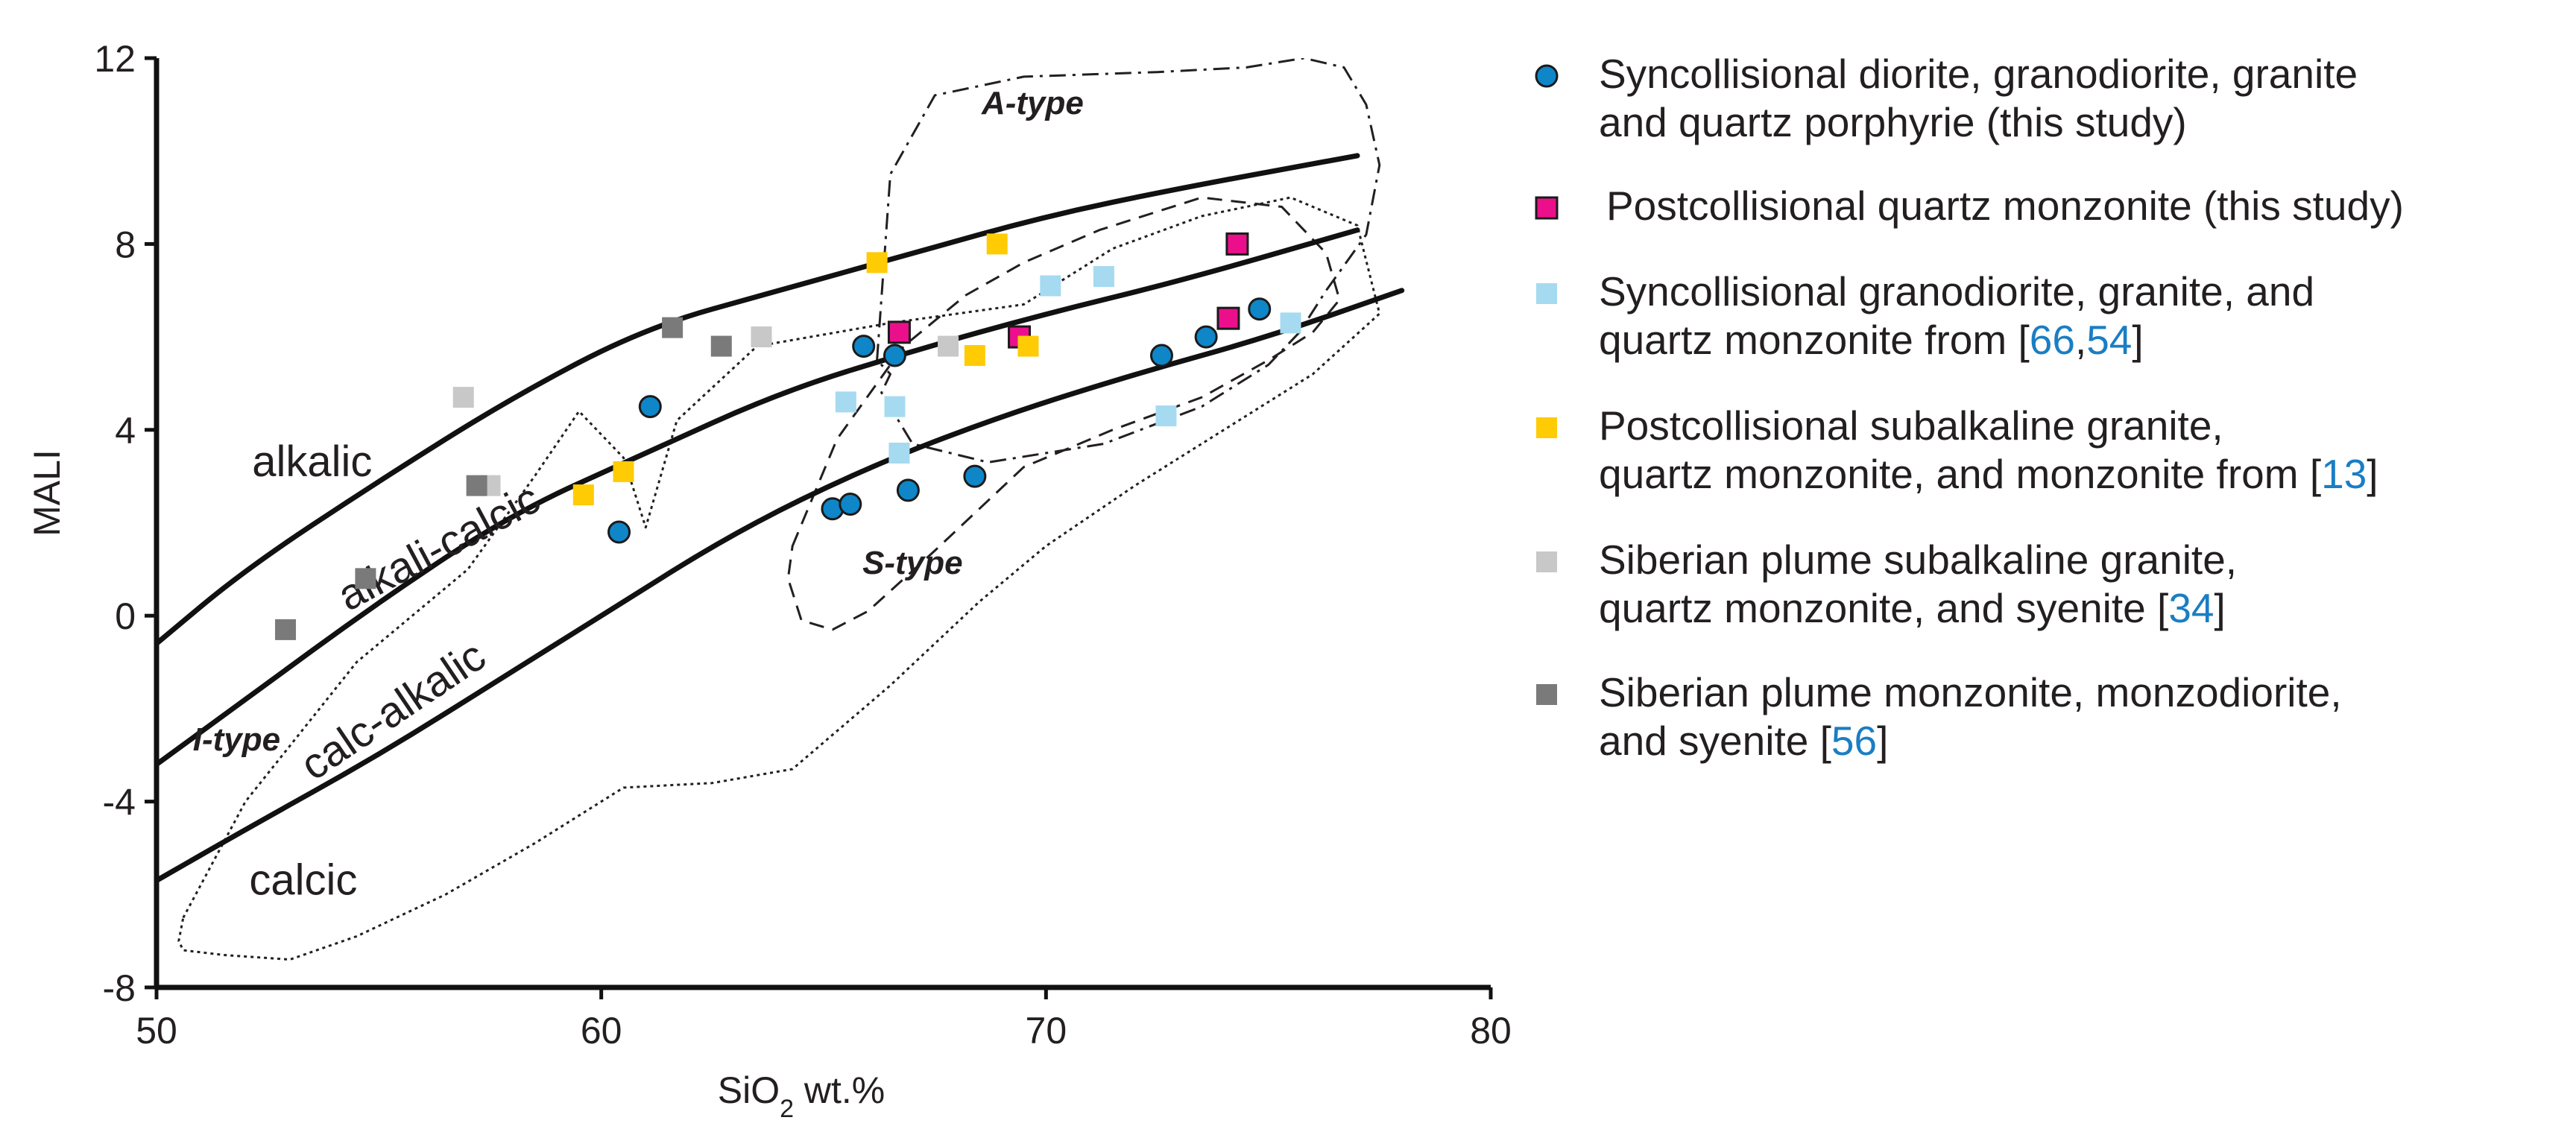 This screenshot has width=2576, height=1132. I want to click on x-axis-title: SiO2 wt.%, so click(802, 1096).